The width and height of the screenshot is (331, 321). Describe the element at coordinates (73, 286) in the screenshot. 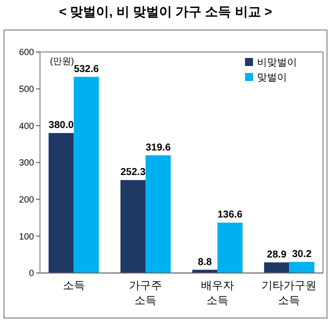

I see `x-tick-label: 소득` at that location.